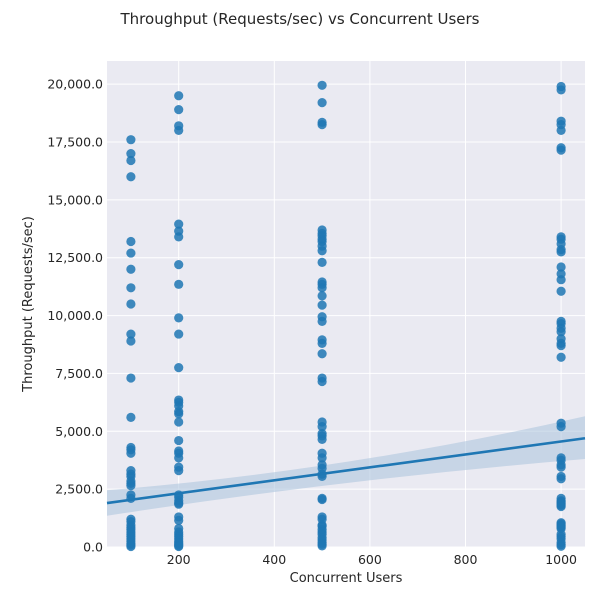 The height and width of the screenshot is (600, 600). What do you see at coordinates (346, 578) in the screenshot?
I see `x-axis-label: Concurrent Users` at bounding box center [346, 578].